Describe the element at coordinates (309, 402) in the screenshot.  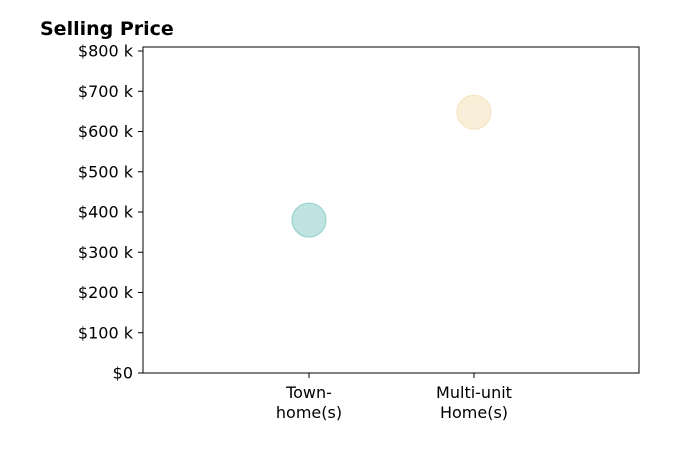
I see `x-tick-label: Town-home(s)` at that location.